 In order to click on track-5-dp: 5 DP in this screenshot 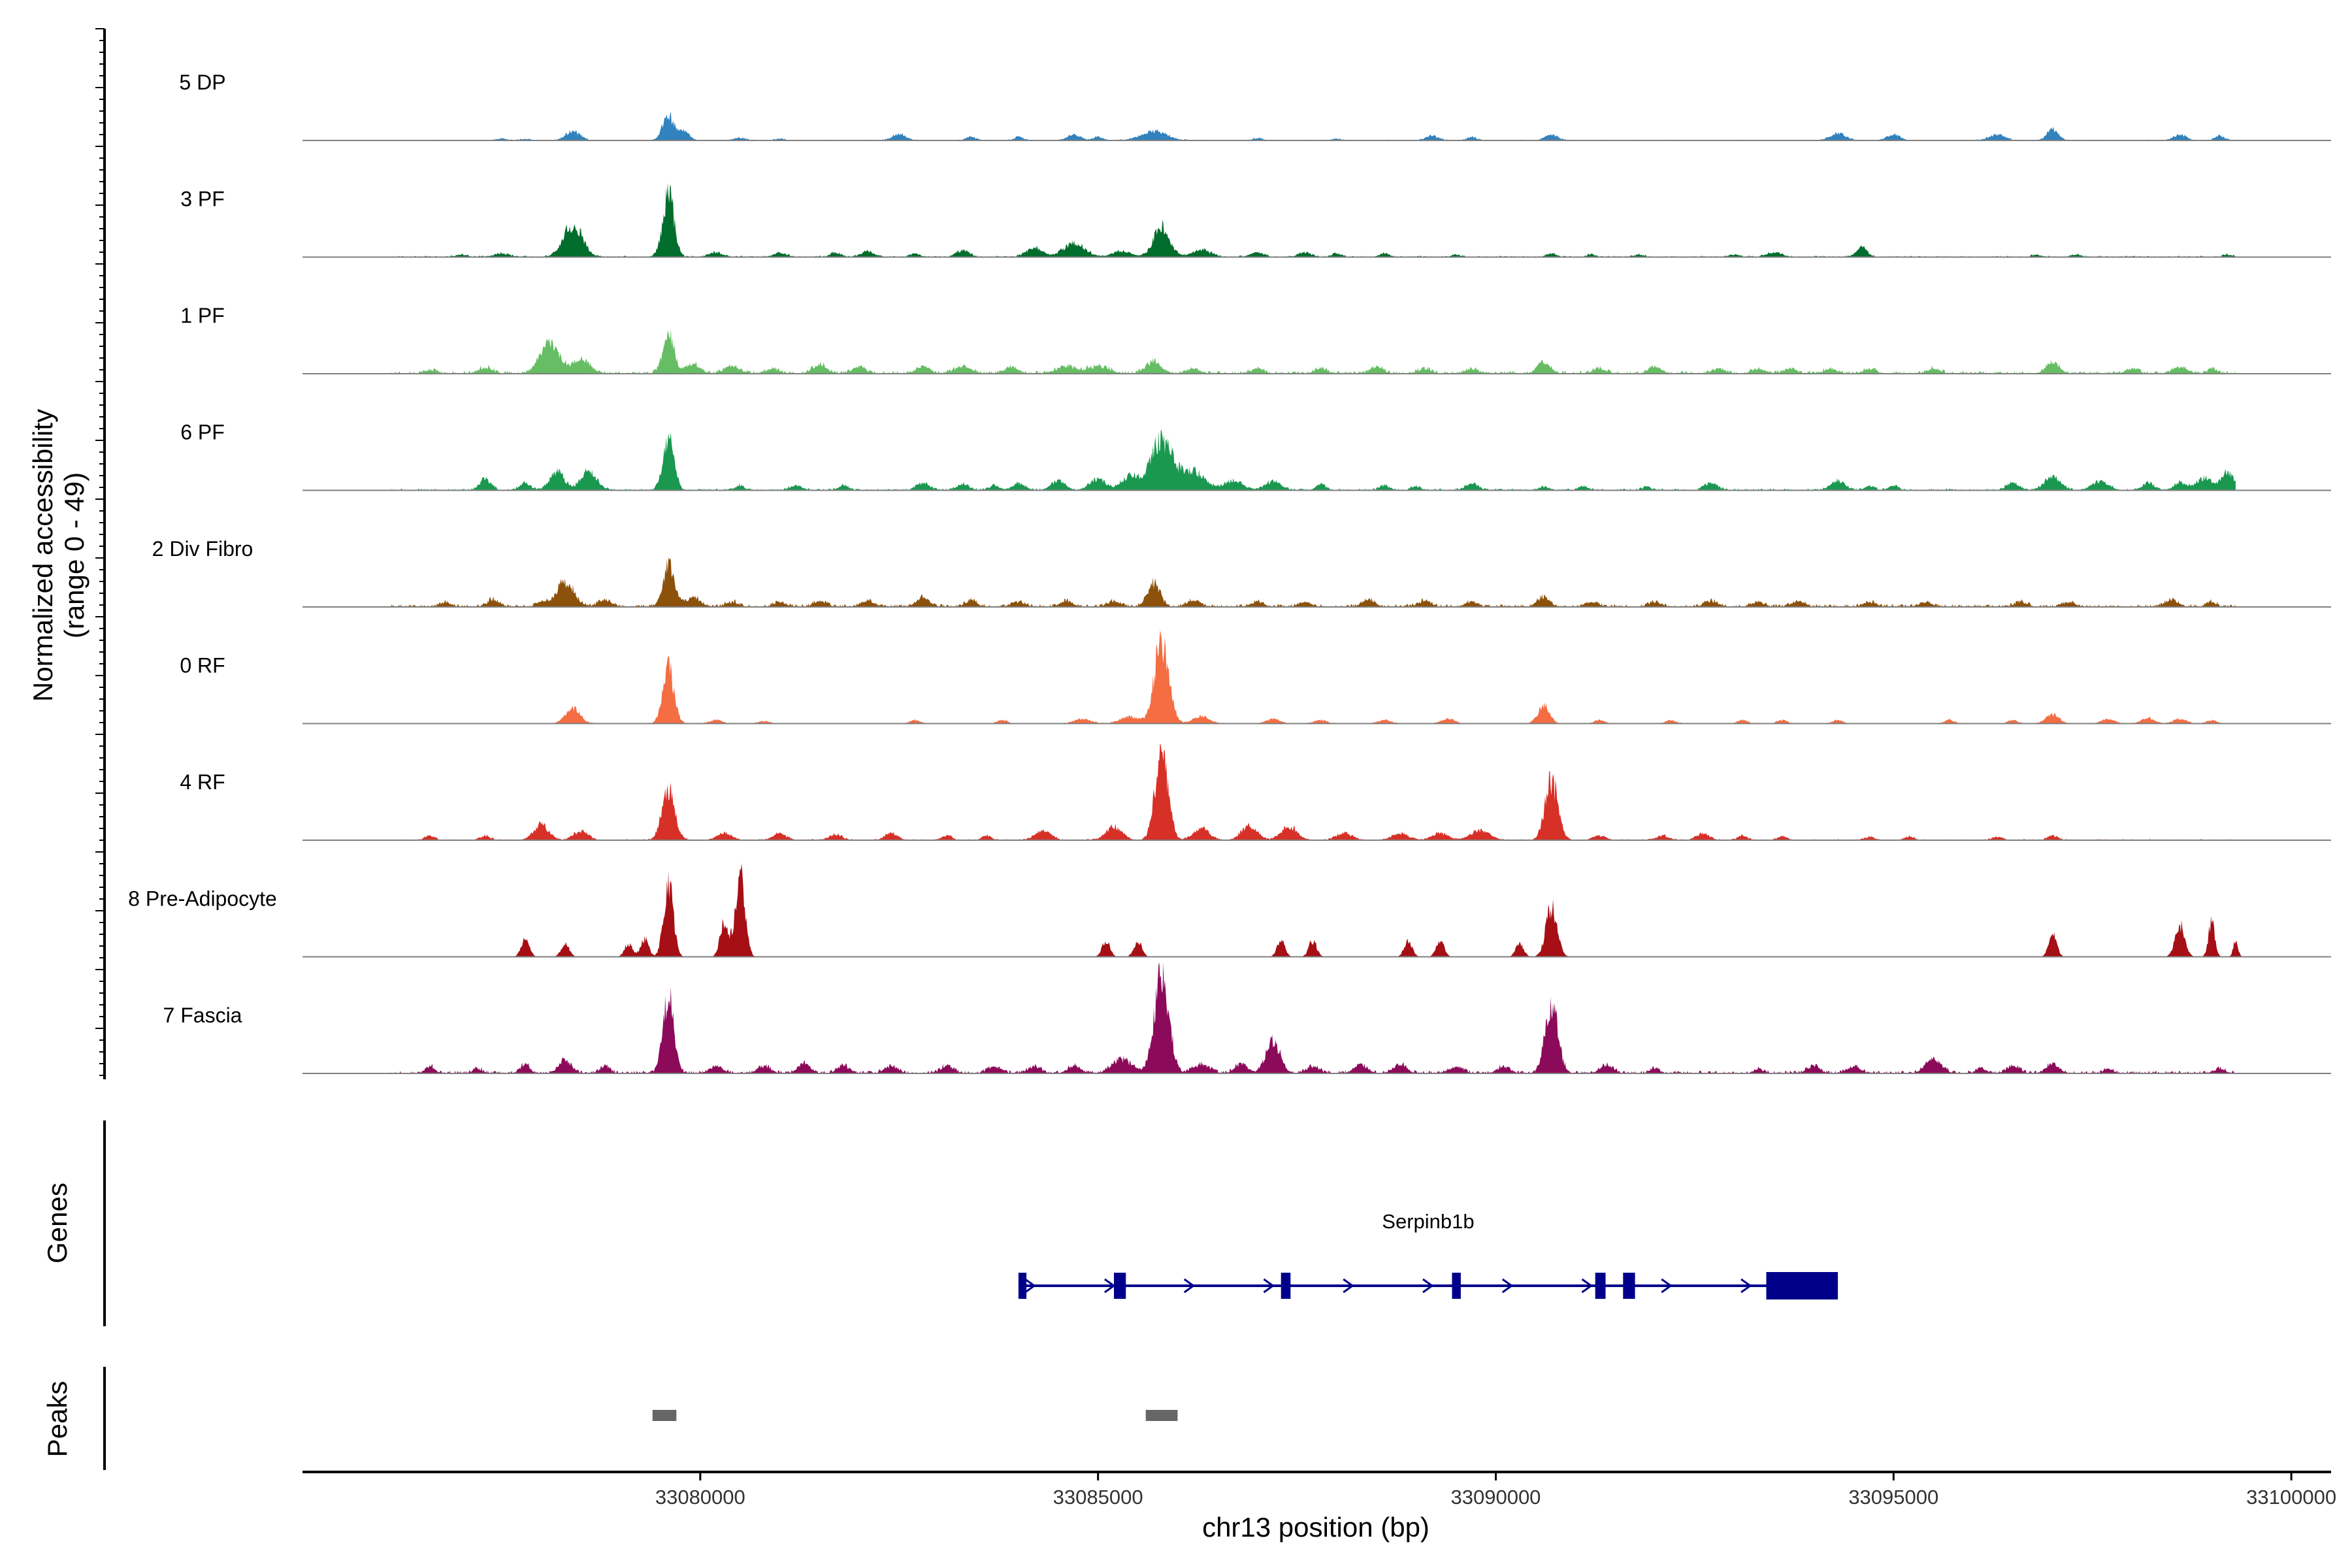, I will do `click(1255, 106)`.